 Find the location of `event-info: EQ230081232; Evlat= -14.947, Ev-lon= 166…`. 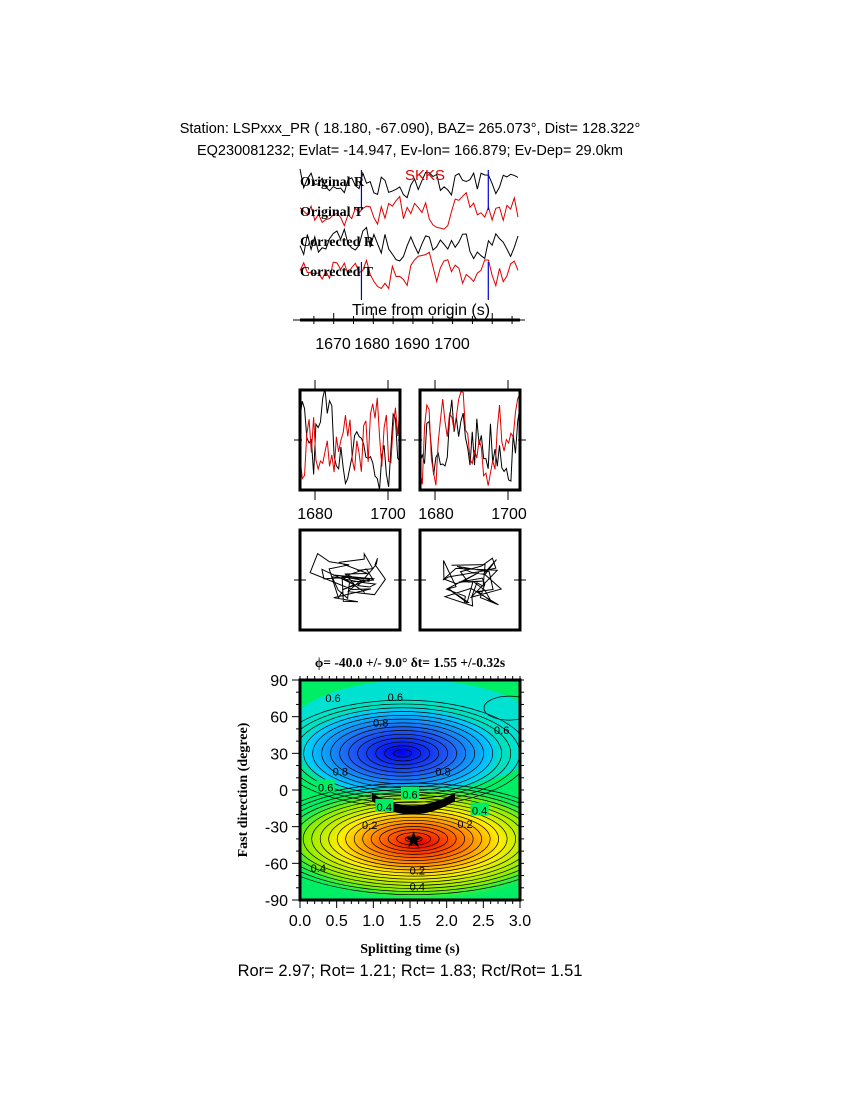

event-info: EQ230081232; Evlat= -14.947, Ev-lon= 166… is located at coordinates (409, 151).